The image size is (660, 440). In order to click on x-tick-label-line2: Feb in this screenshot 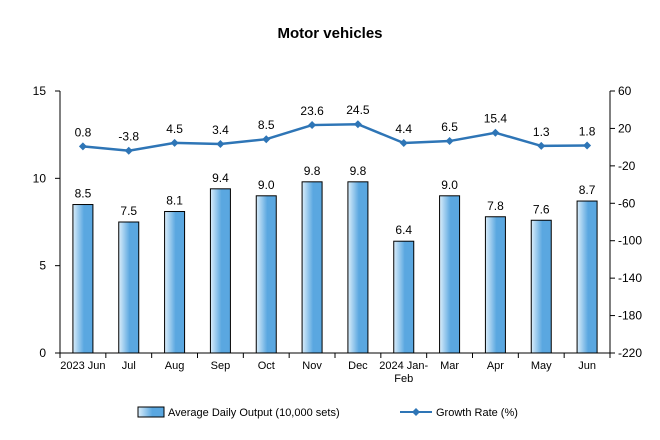, I will do `click(403, 379)`.